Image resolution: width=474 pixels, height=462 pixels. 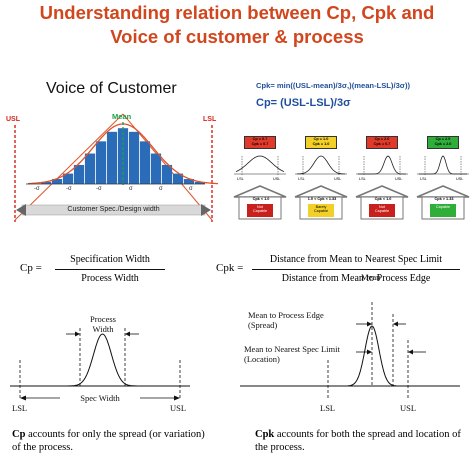 I want to click on cpk-formula-denominator: Distance from Mean to Process Edge, so click(x=356, y=278).